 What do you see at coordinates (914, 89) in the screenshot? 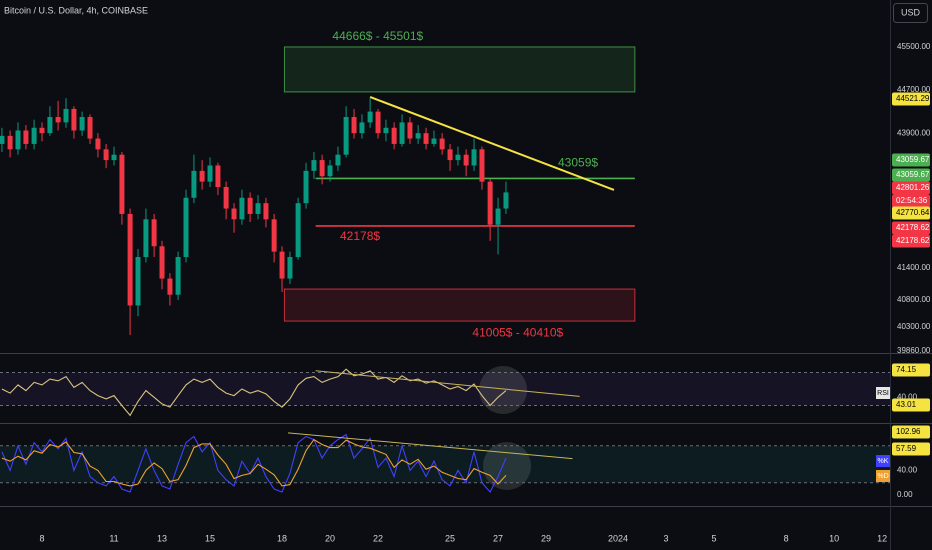
I see `y-tick-label: 44700.00` at bounding box center [914, 89].